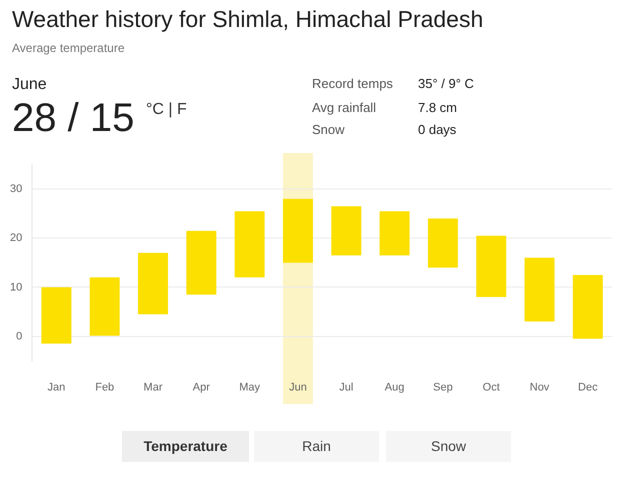  Describe the element at coordinates (29, 85) in the screenshot. I see `text: June` at that location.